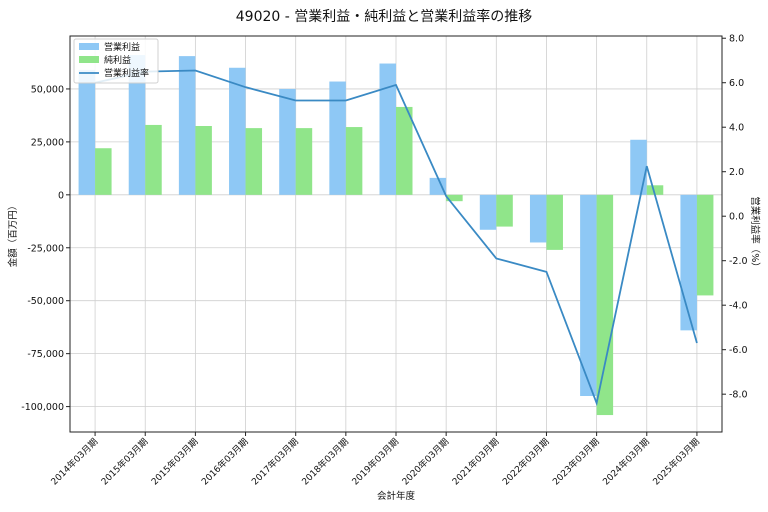  What do you see at coordinates (45, 301) in the screenshot?
I see `y-tick-label: -50,000` at bounding box center [45, 301].